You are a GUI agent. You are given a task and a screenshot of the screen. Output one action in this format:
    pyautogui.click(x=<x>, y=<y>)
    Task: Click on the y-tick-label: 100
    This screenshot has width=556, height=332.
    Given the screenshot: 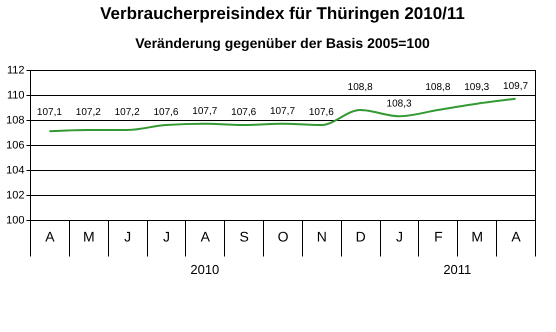 What is the action you would take?
    pyautogui.click(x=15, y=220)
    